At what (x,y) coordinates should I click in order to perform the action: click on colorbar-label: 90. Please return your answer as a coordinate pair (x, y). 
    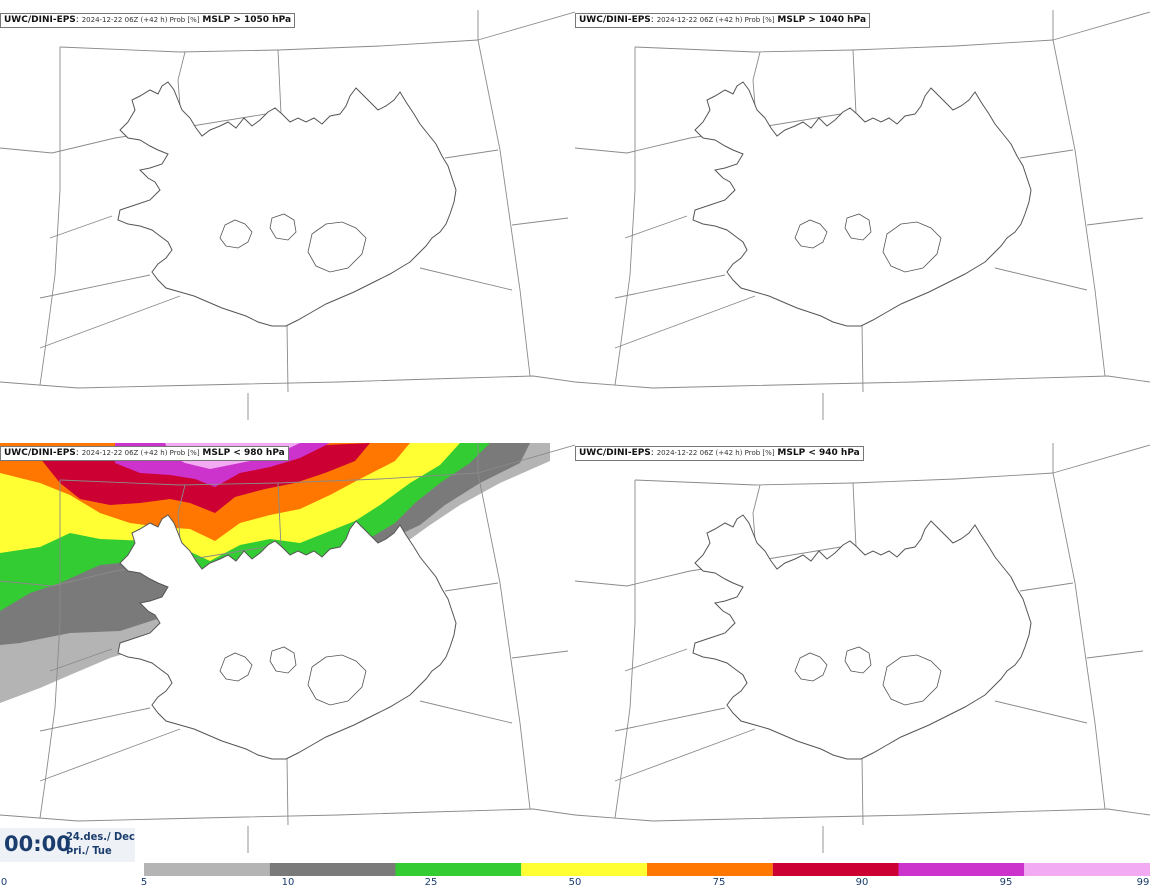
    Looking at the image, I should click on (862, 882).